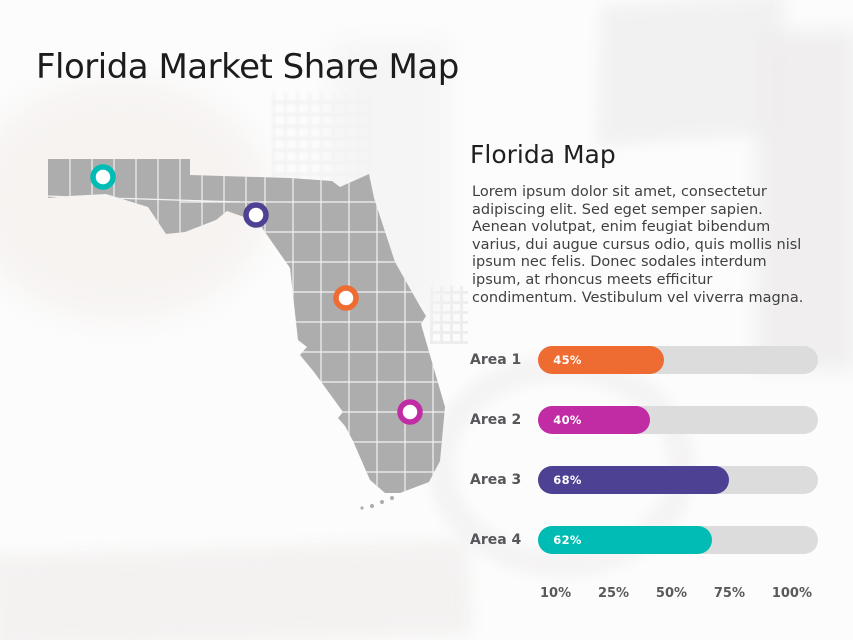  I want to click on bar-fill: 40%, so click(594, 420).